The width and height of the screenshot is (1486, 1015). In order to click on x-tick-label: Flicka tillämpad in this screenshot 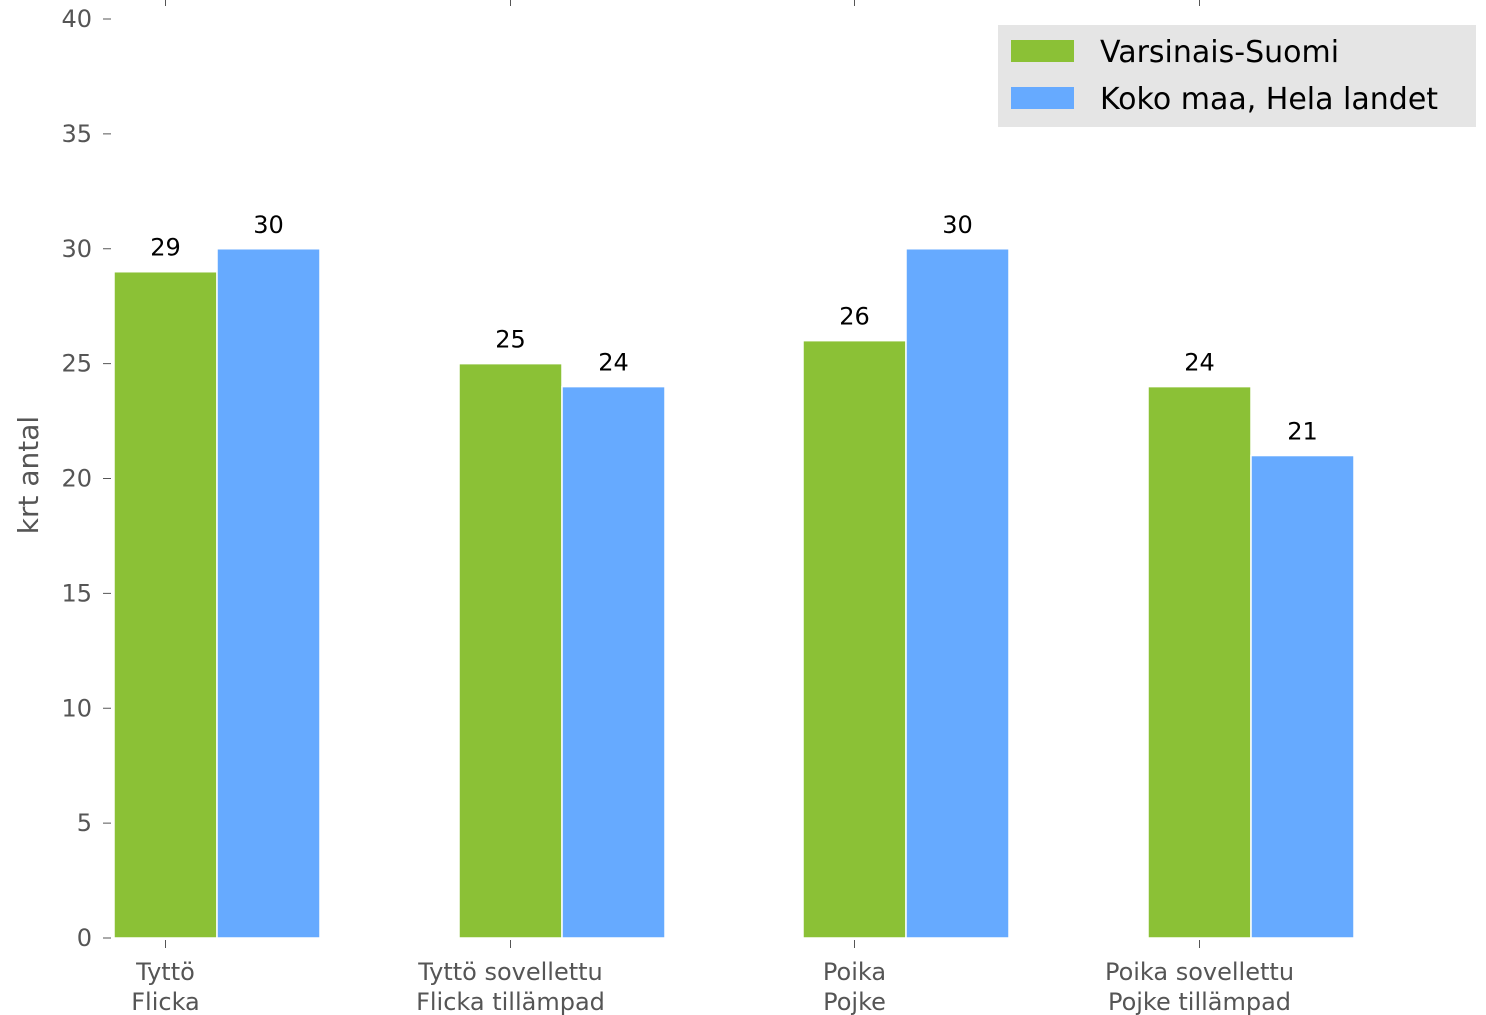, I will do `click(510, 1001)`.